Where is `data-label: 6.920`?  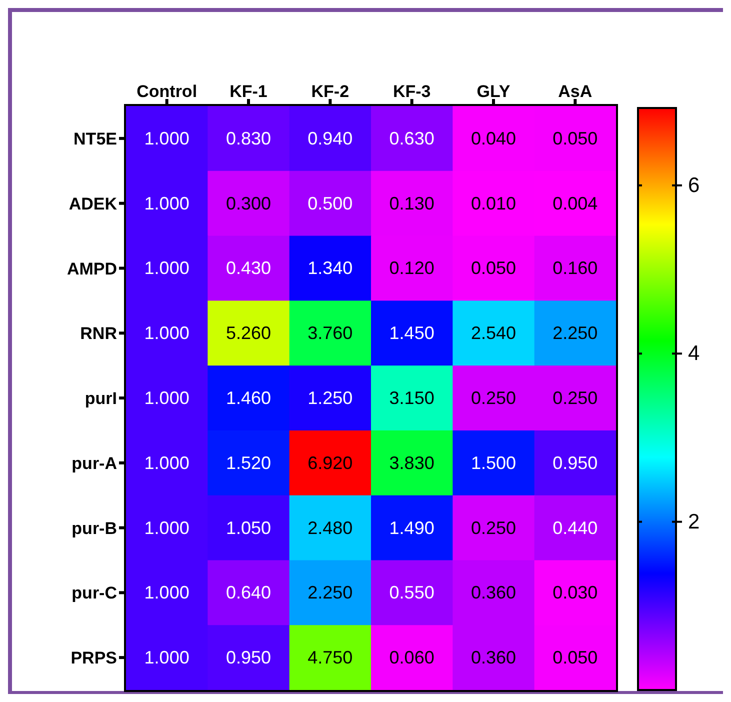
data-label: 6.920 is located at coordinates (330, 462).